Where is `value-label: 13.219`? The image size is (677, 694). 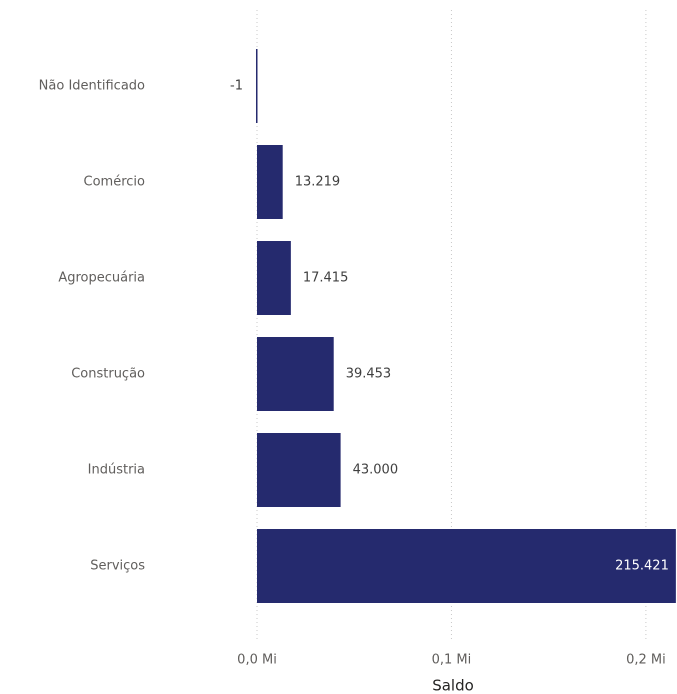 value-label: 13.219 is located at coordinates (318, 182).